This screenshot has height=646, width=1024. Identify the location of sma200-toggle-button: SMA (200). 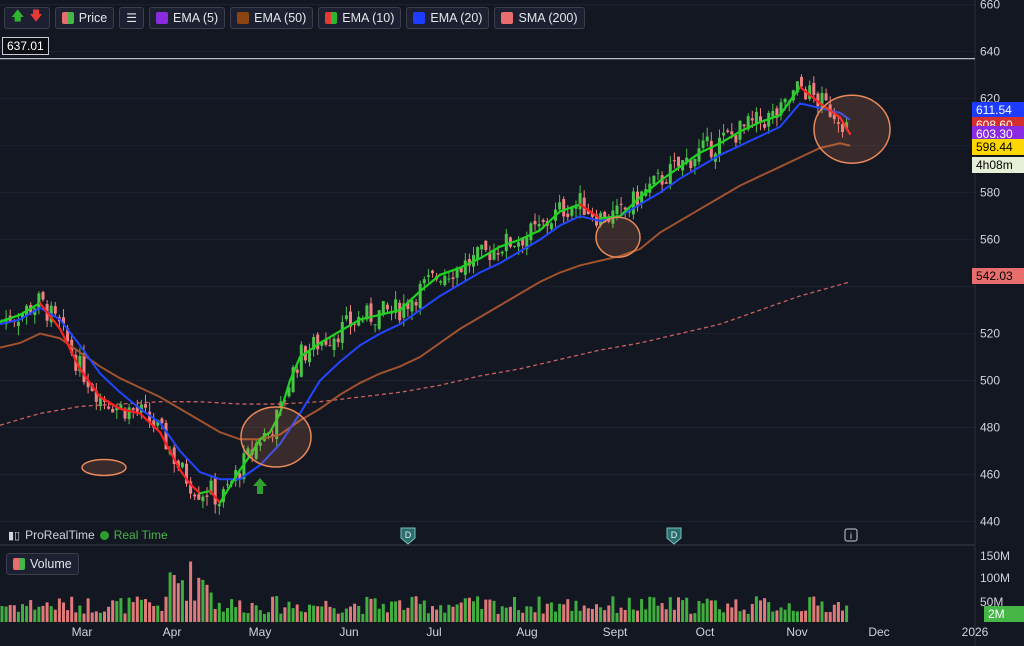
(539, 18).